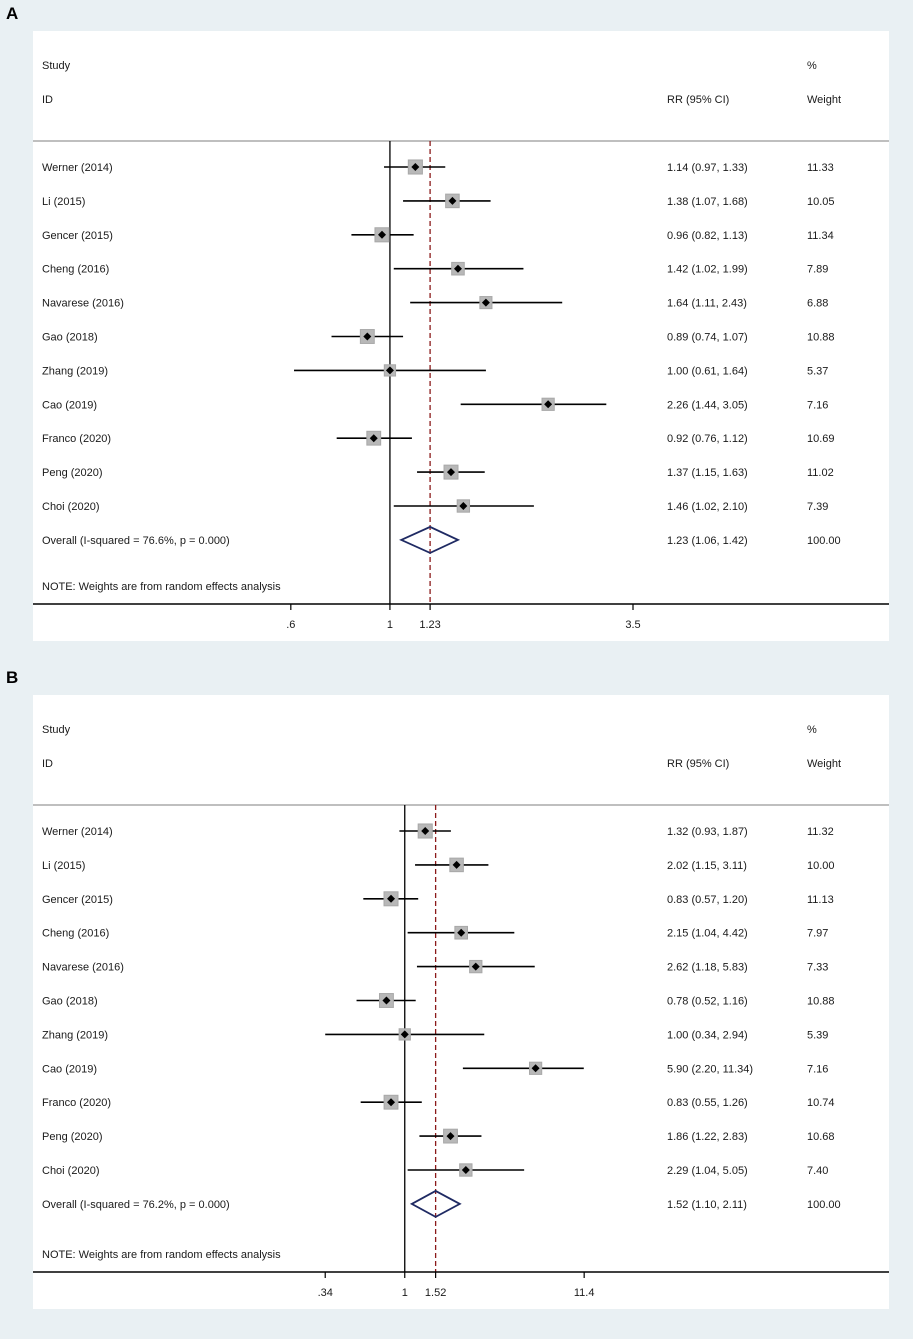 Image resolution: width=913 pixels, height=1339 pixels. What do you see at coordinates (707, 1205) in the screenshot?
I see `overall-ci-text: 1.52 (1.10, 2.11)` at bounding box center [707, 1205].